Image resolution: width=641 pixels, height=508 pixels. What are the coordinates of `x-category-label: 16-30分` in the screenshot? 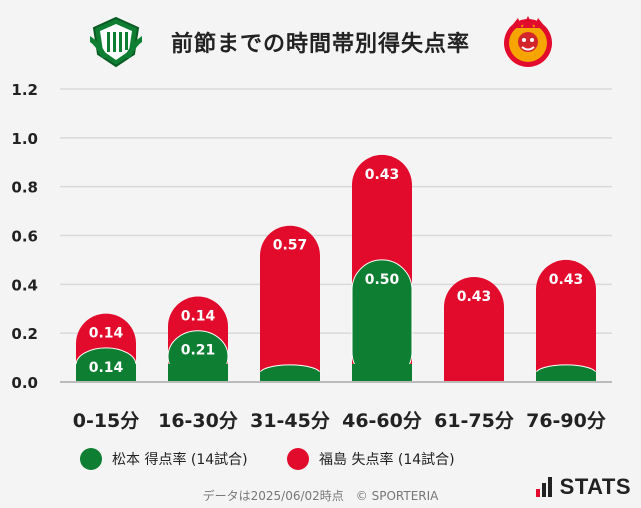 It's located at (198, 421).